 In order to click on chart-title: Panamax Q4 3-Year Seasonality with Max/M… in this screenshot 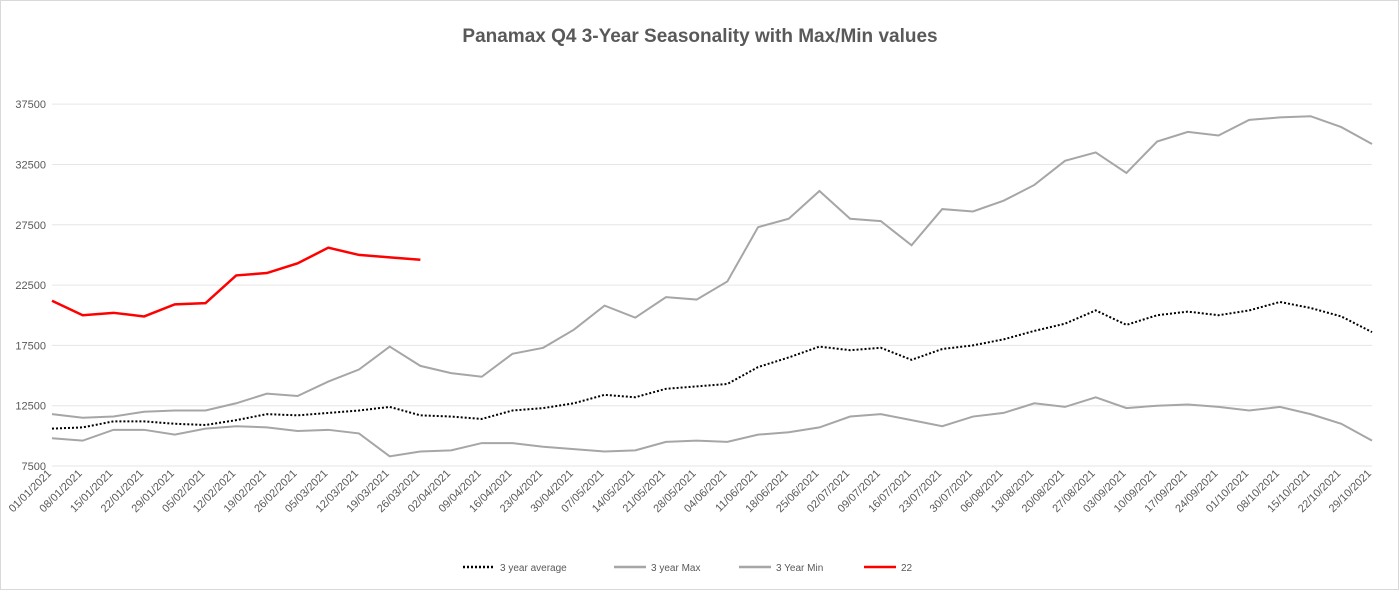, I will do `click(699, 36)`.